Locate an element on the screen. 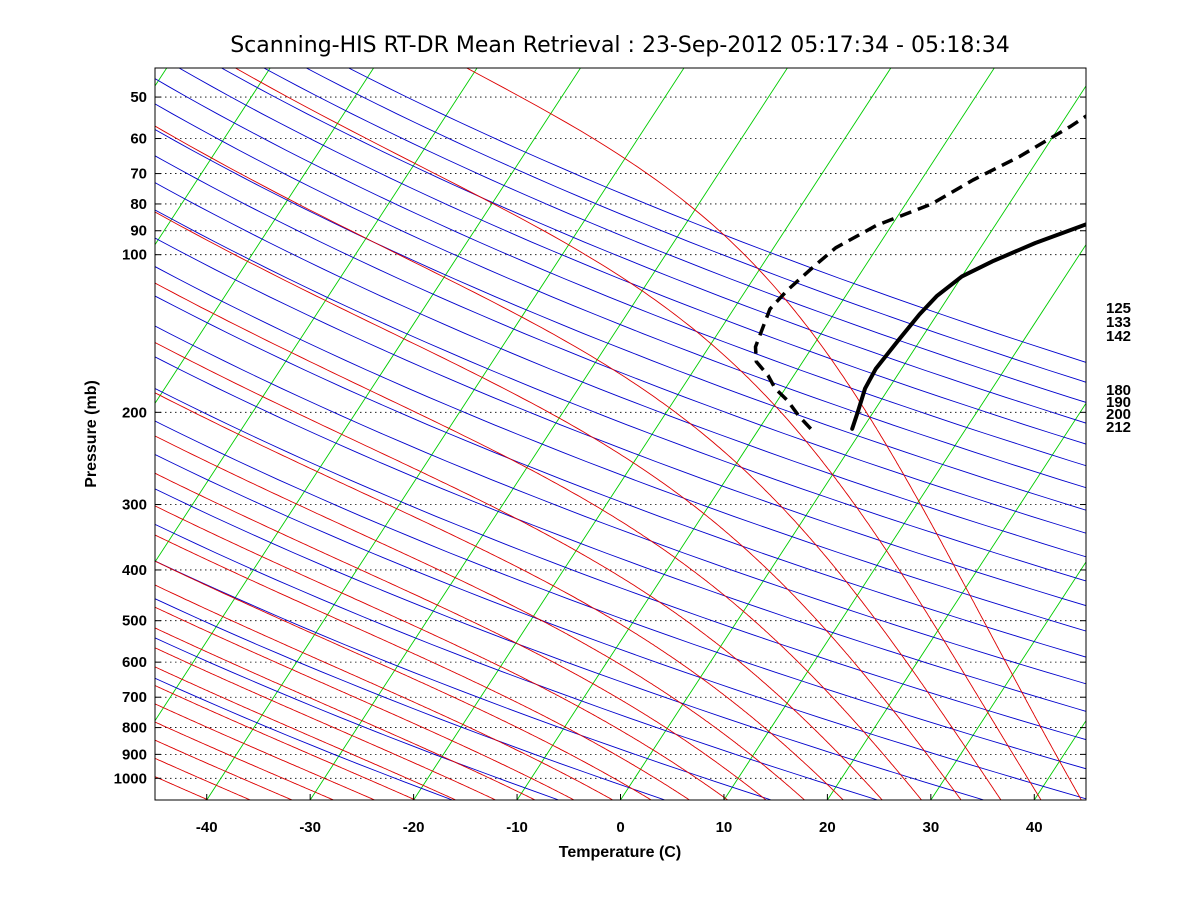 Image resolution: width=1200 pixels, height=900 pixels. y-tick-label: 400 is located at coordinates (134, 570).